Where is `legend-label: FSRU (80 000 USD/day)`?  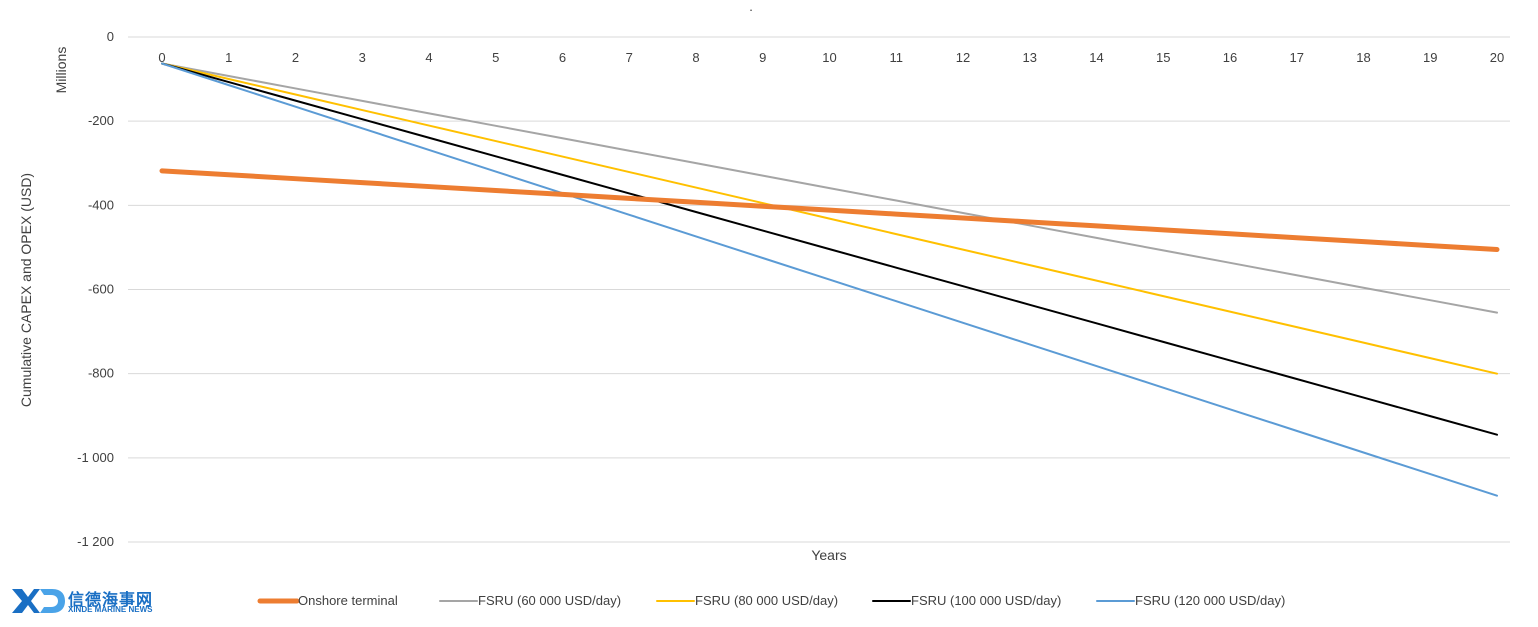 legend-label: FSRU (80 000 USD/day) is located at coordinates (766, 600).